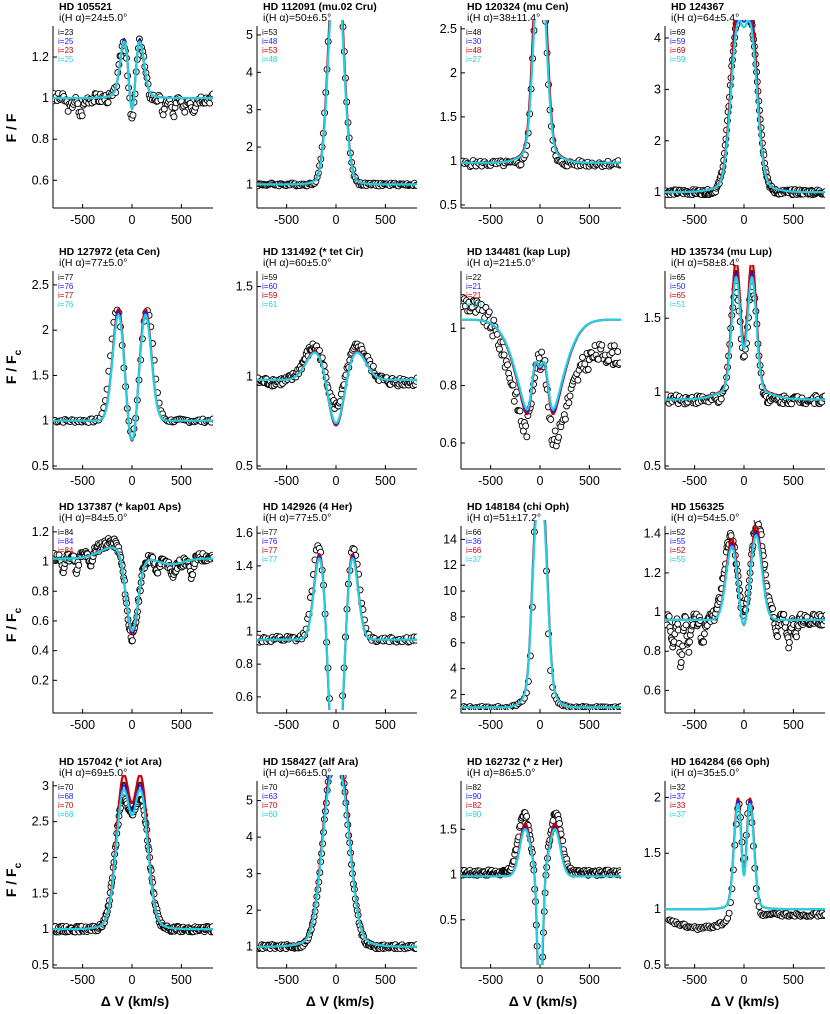 The width and height of the screenshot is (830, 1014). Describe the element at coordinates (474, 796) in the screenshot. I see `legend-entry: i=90` at that location.